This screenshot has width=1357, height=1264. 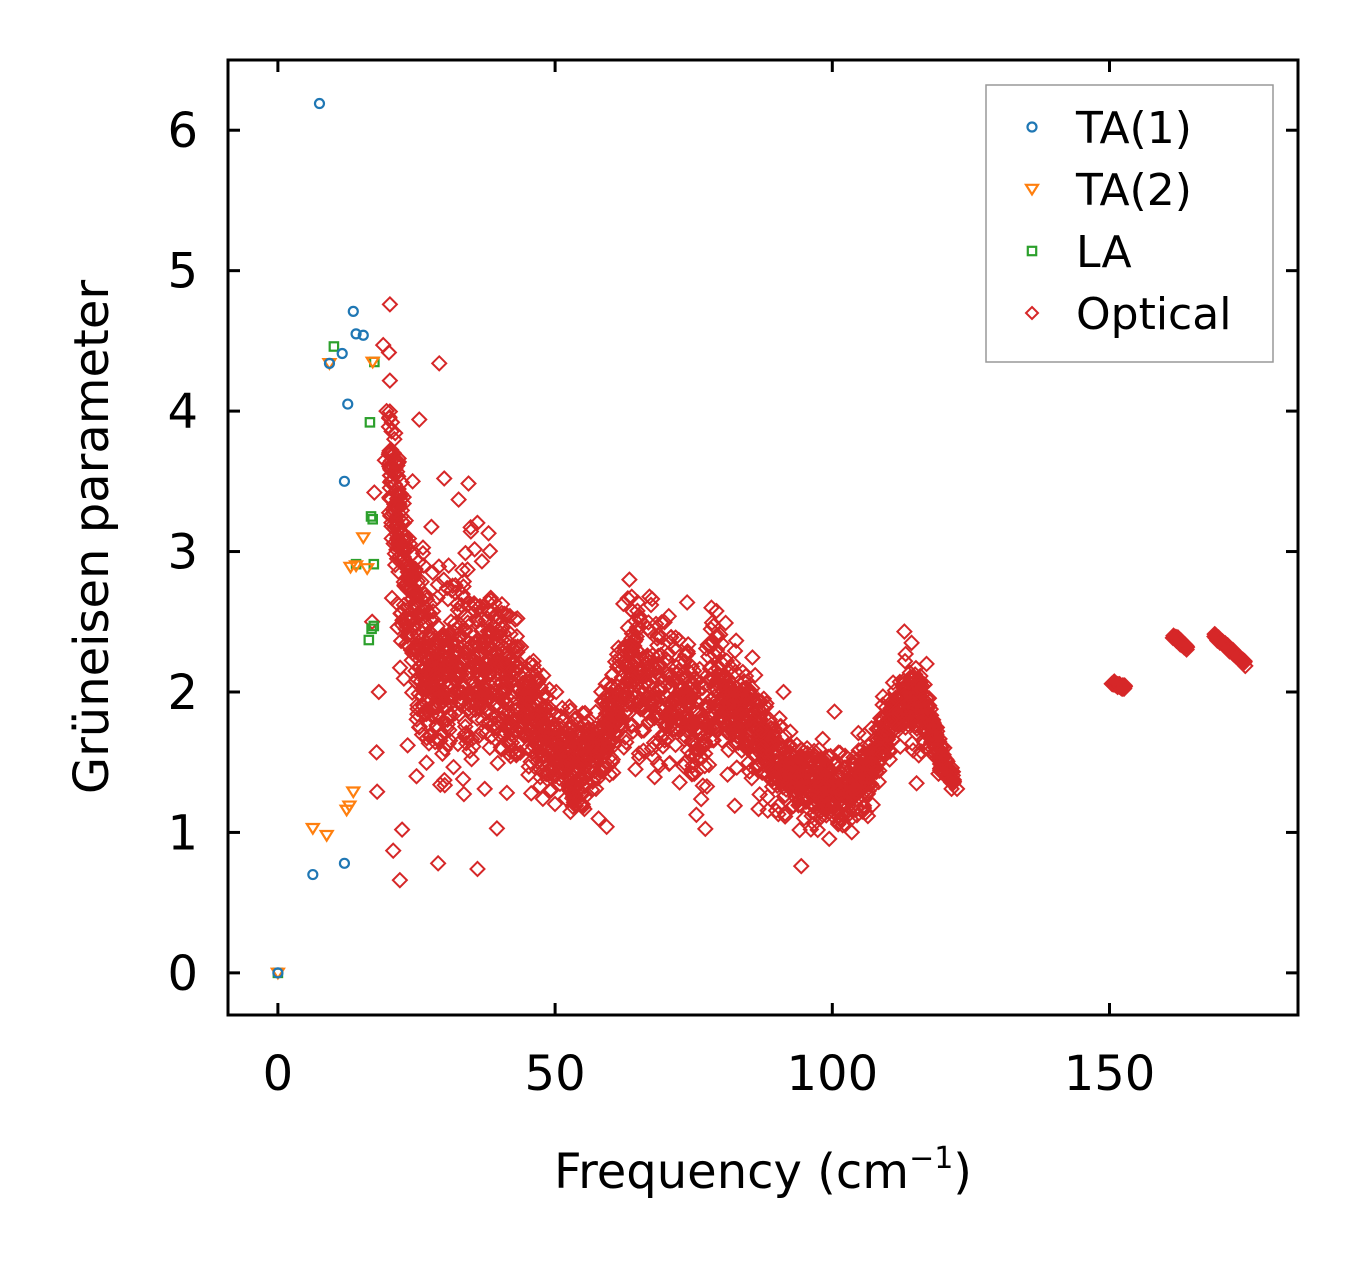 What do you see at coordinates (763, 1170) in the screenshot?
I see `x-axis-label: Frequency (cm−1)` at bounding box center [763, 1170].